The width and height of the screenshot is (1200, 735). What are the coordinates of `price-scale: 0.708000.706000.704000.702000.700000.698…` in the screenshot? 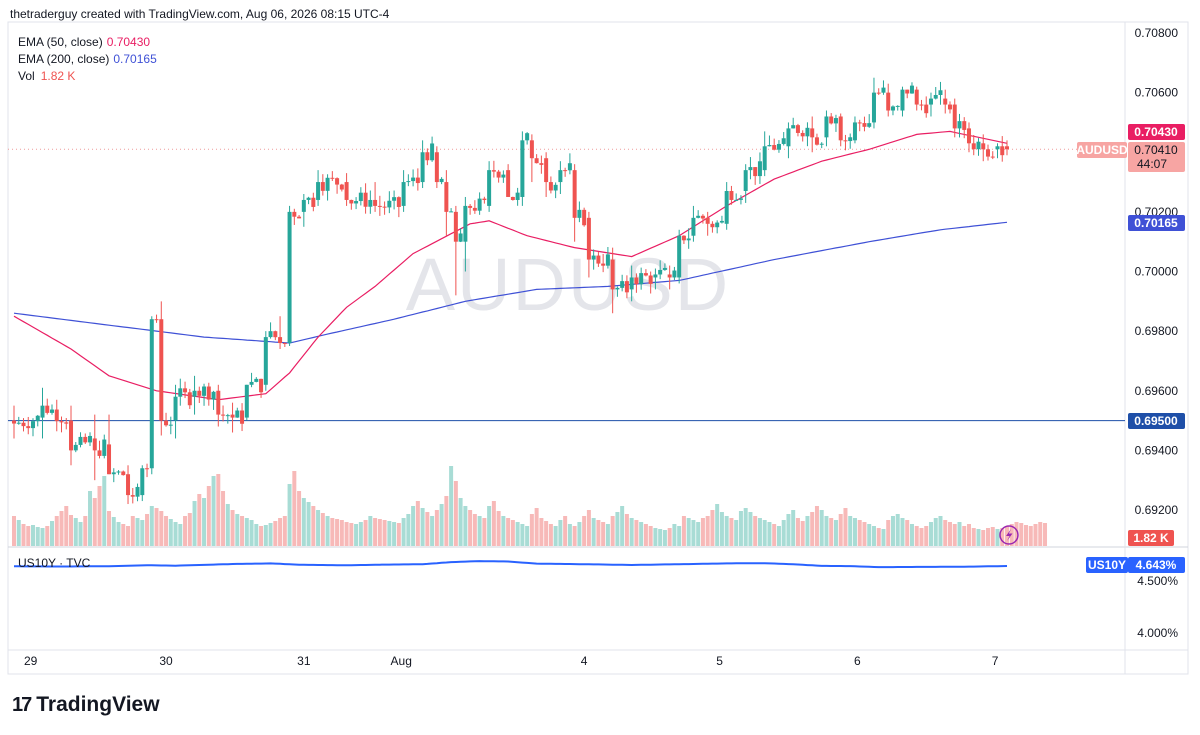 It's located at (1157, 271).